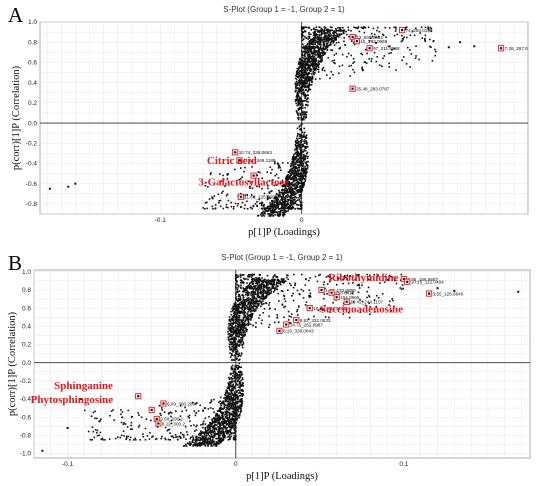  What do you see at coordinates (474, 46) in the screenshot?
I see `outlier-point` at bounding box center [474, 46].